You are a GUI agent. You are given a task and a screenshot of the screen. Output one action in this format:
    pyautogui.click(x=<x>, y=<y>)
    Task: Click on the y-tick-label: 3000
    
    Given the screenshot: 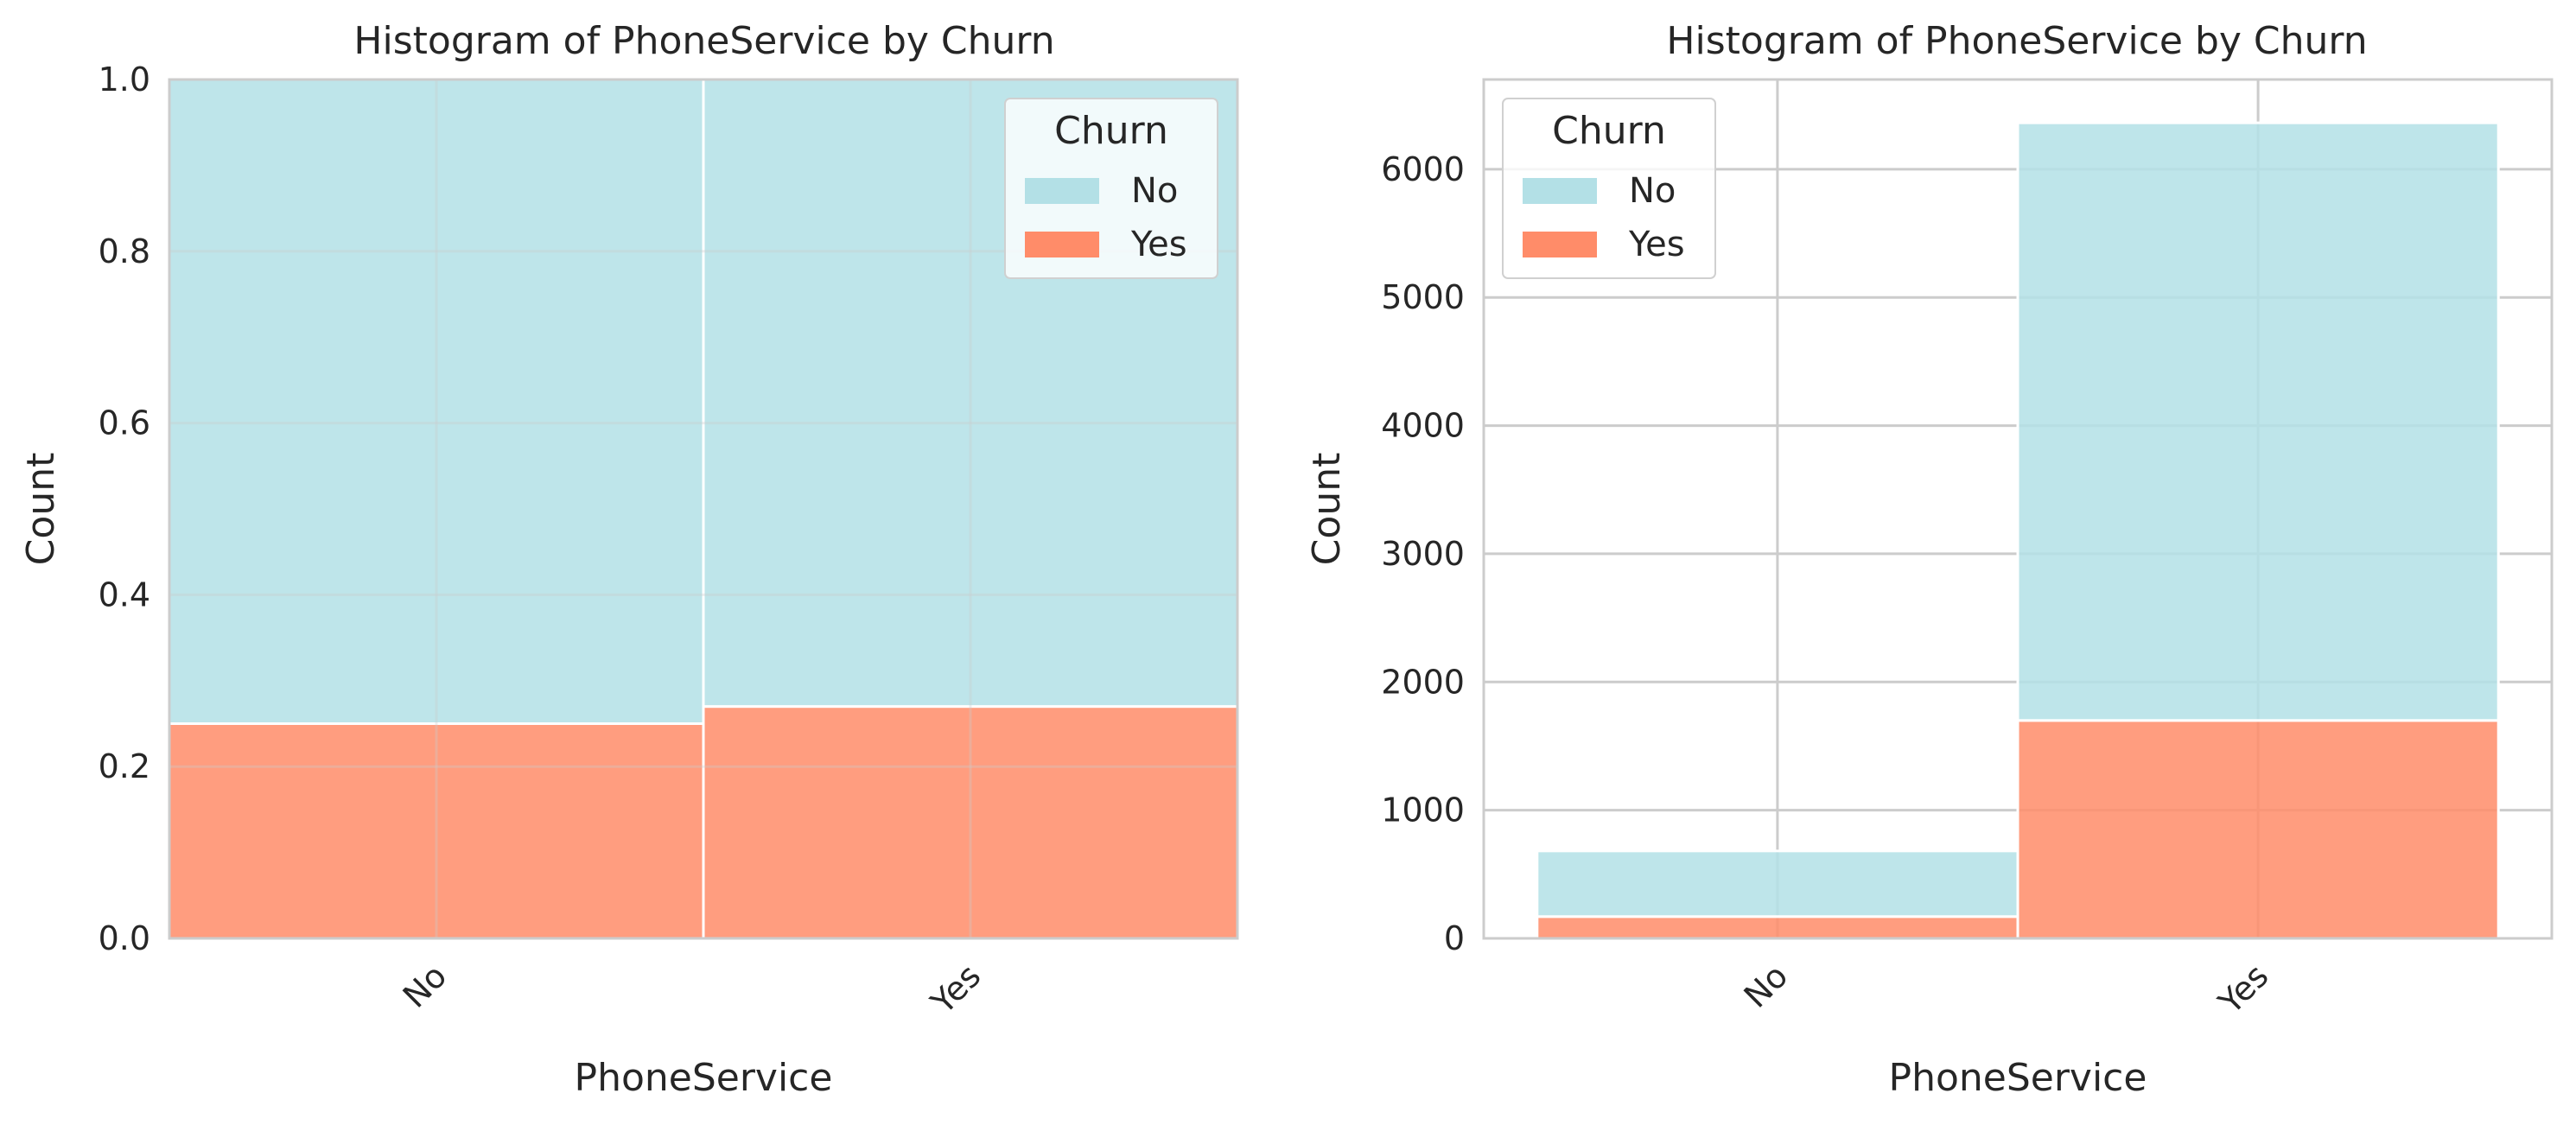 What is the action you would take?
    pyautogui.click(x=1423, y=554)
    